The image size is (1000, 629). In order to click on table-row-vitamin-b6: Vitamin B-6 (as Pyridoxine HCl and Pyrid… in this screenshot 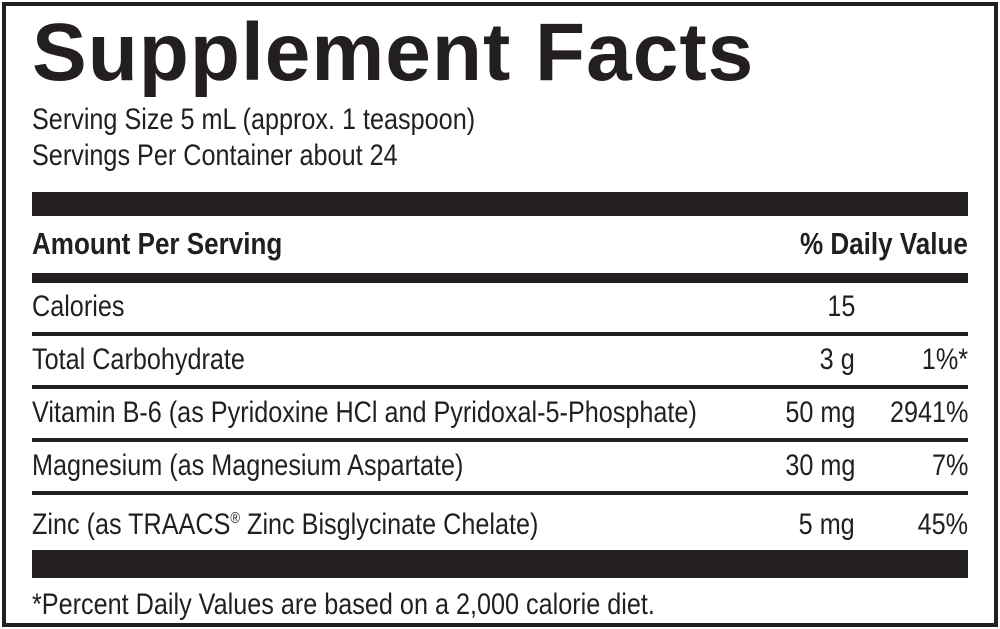, I will do `click(500, 416)`.